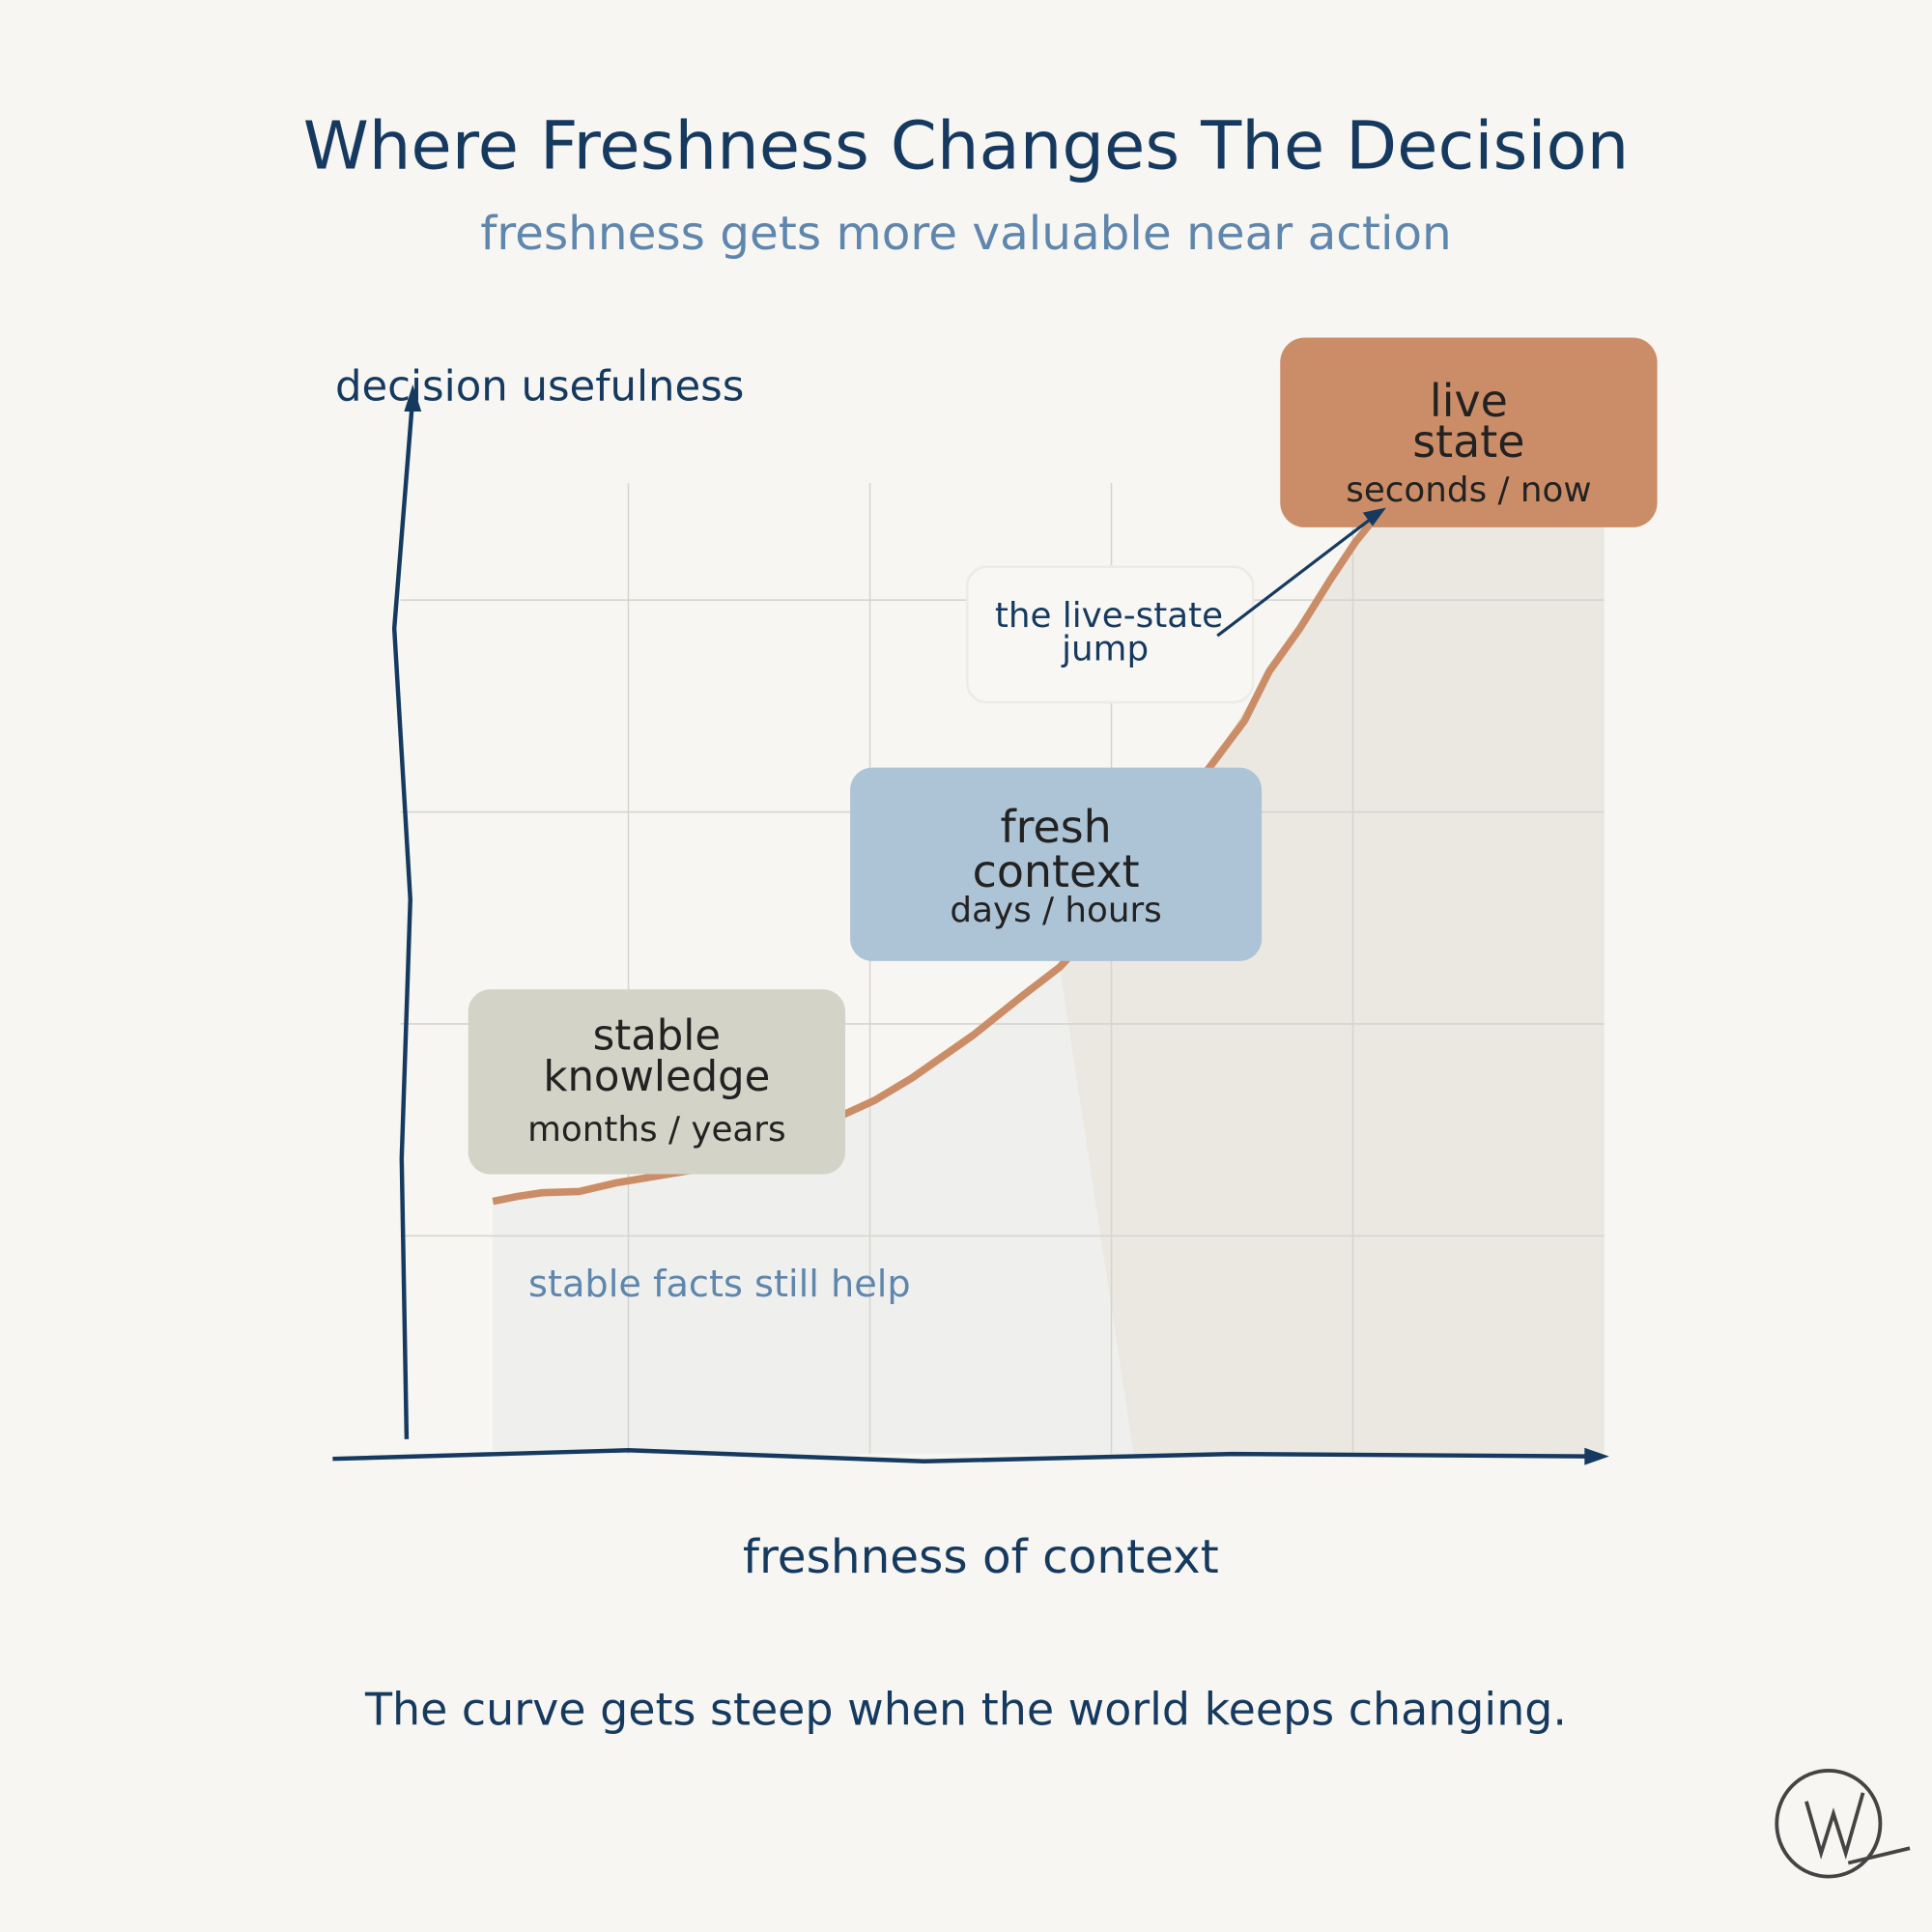 The width and height of the screenshot is (1932, 1932). Describe the element at coordinates (1374, 516) in the screenshot. I see `callout-arrowhead` at that location.